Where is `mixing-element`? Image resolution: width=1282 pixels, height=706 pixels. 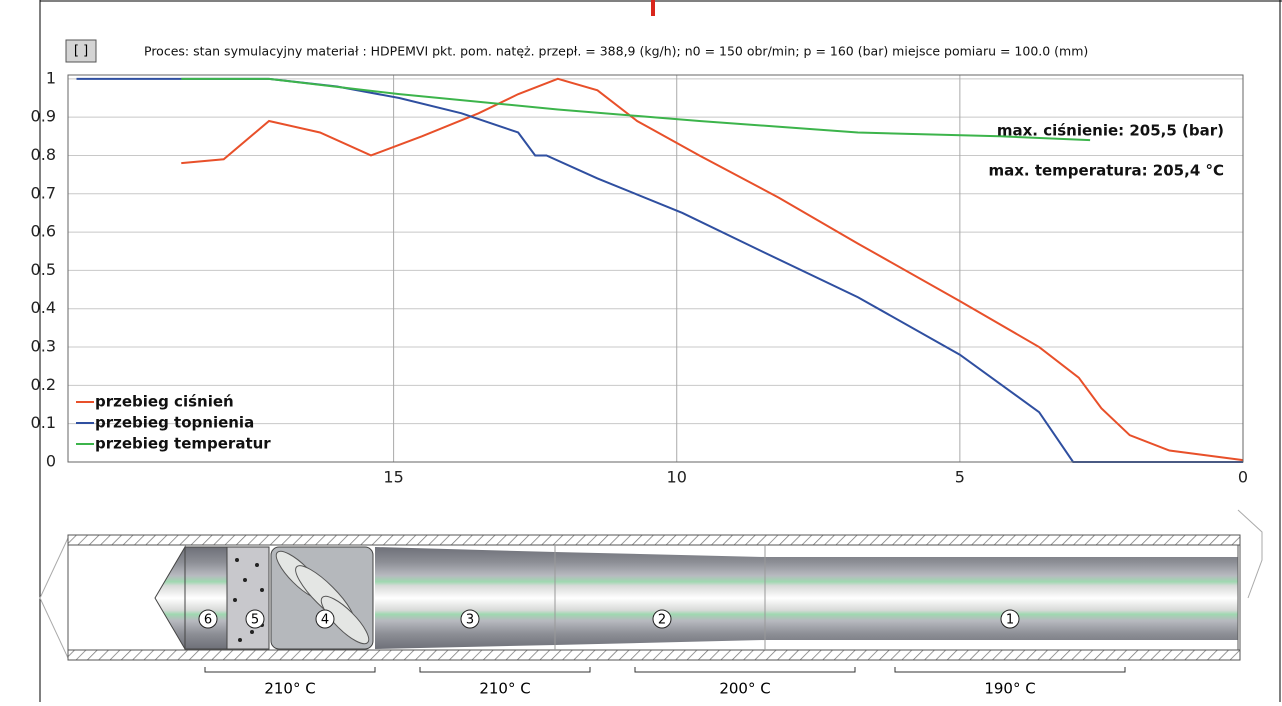 mixing-element is located at coordinates (248, 598).